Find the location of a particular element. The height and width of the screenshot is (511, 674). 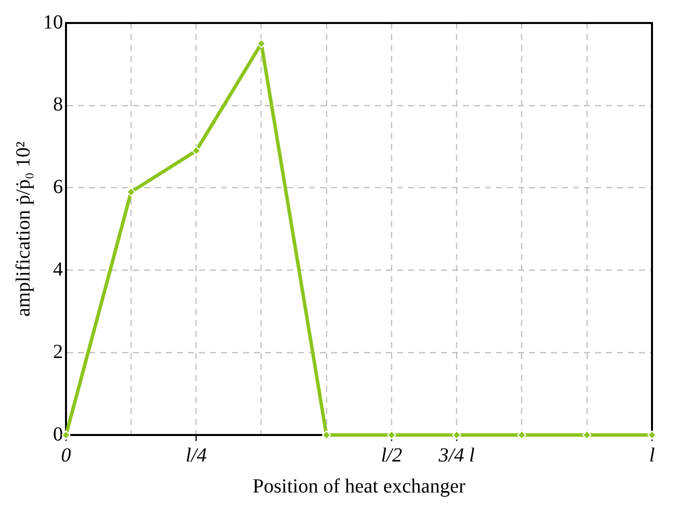

x-tick-label: l/2 is located at coordinates (391, 455).